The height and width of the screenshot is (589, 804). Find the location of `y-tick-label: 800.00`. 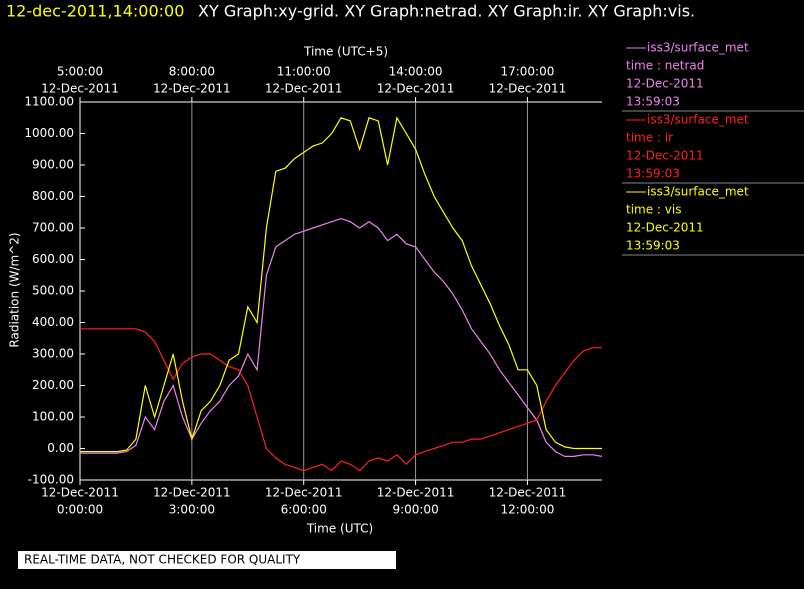

y-tick-label: 800.00 is located at coordinates (53, 196).